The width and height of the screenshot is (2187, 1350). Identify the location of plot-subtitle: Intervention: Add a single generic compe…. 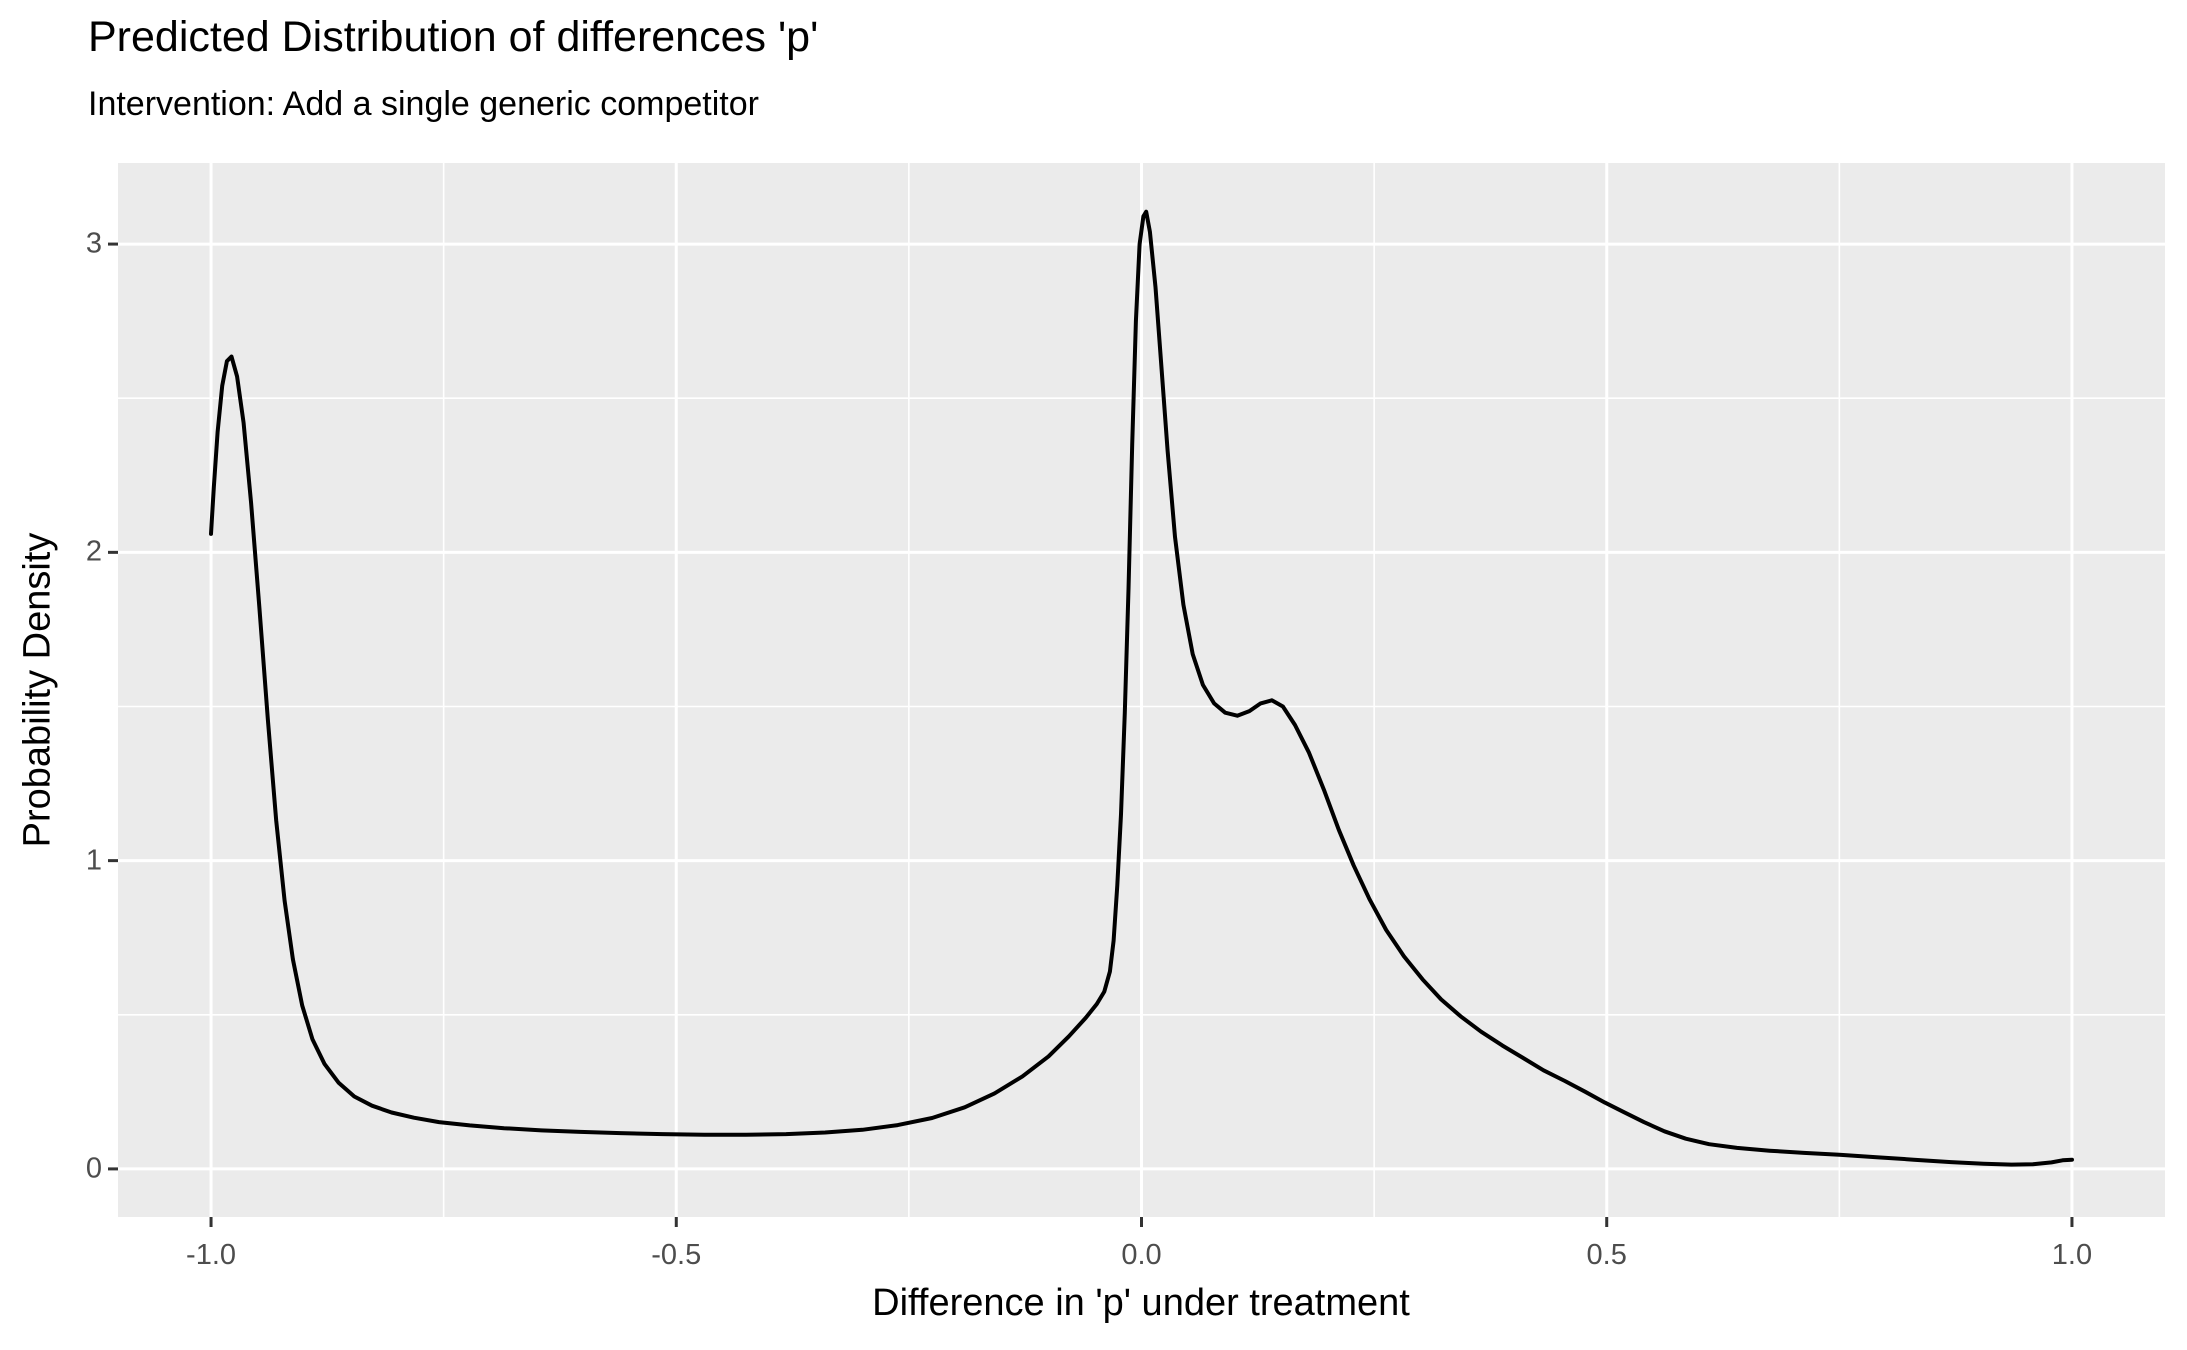
(423, 104).